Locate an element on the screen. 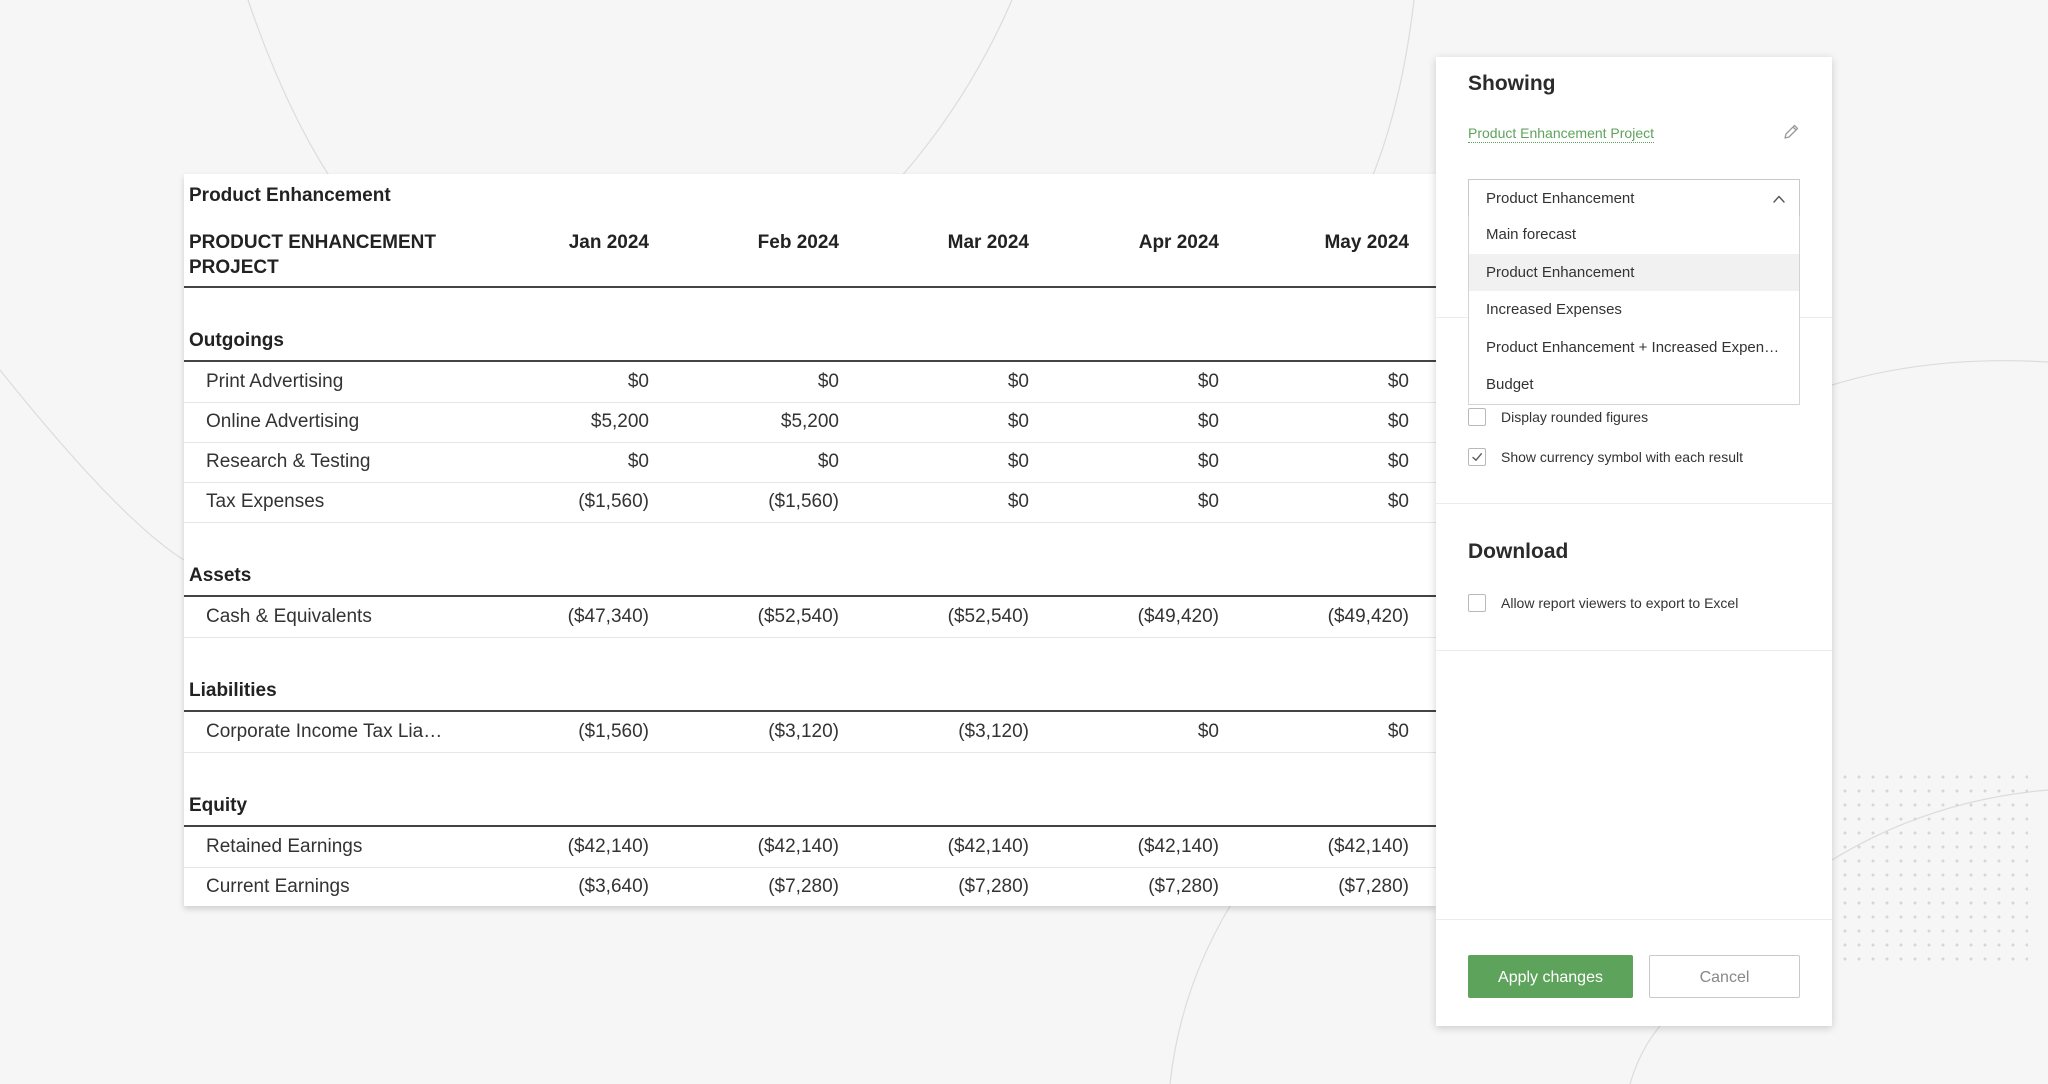 The width and height of the screenshot is (2048, 1084). rounded-figures-checkbox is located at coordinates (1477, 417).